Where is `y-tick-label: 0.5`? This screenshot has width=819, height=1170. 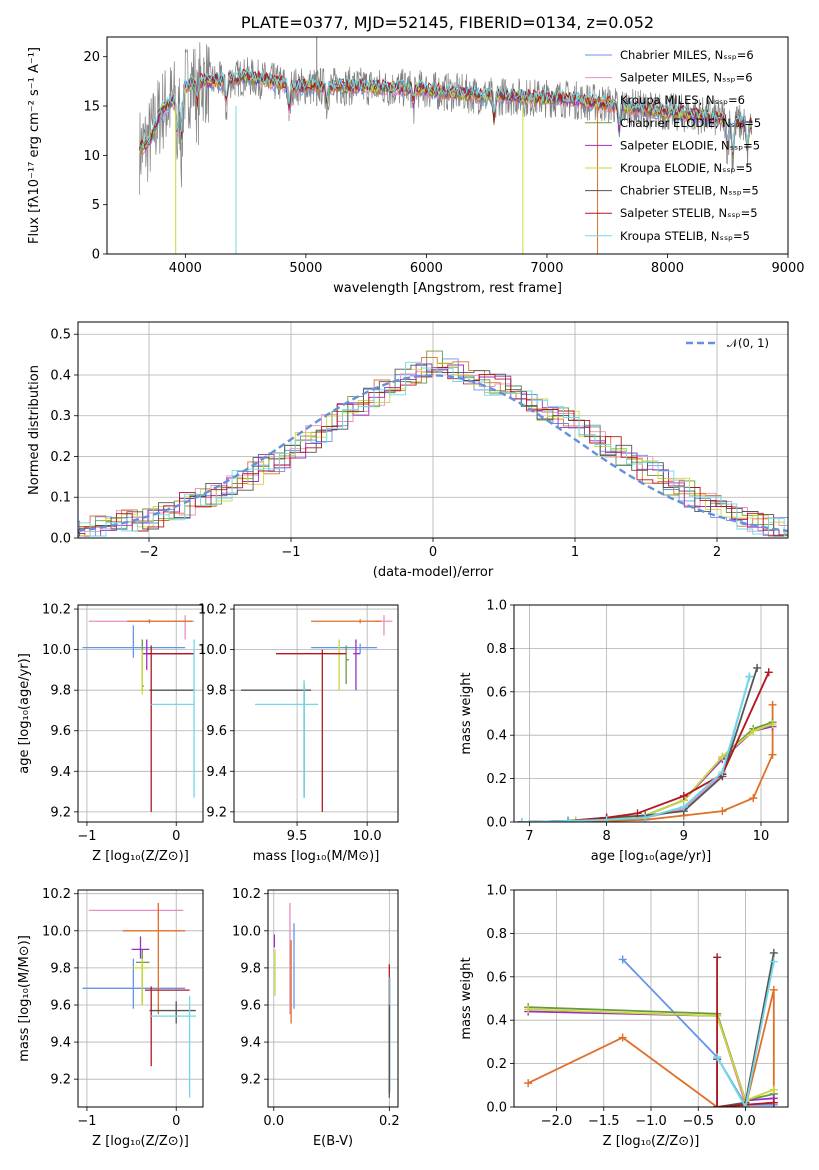 y-tick-label: 0.5 is located at coordinates (60, 335).